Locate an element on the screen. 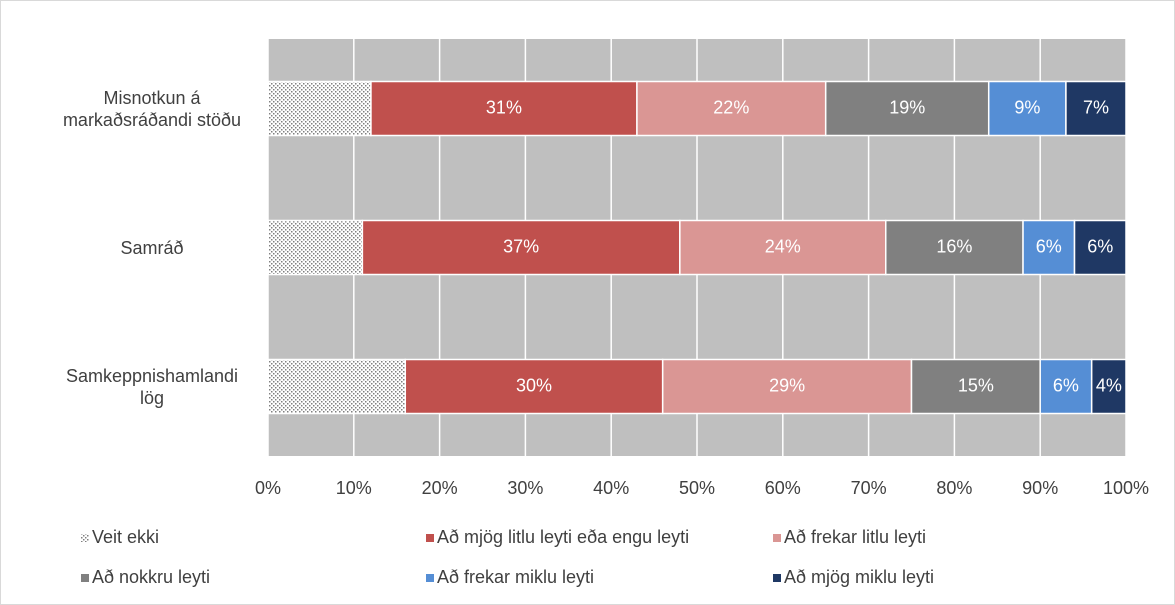  x-tick-label: 20% is located at coordinates (440, 488).